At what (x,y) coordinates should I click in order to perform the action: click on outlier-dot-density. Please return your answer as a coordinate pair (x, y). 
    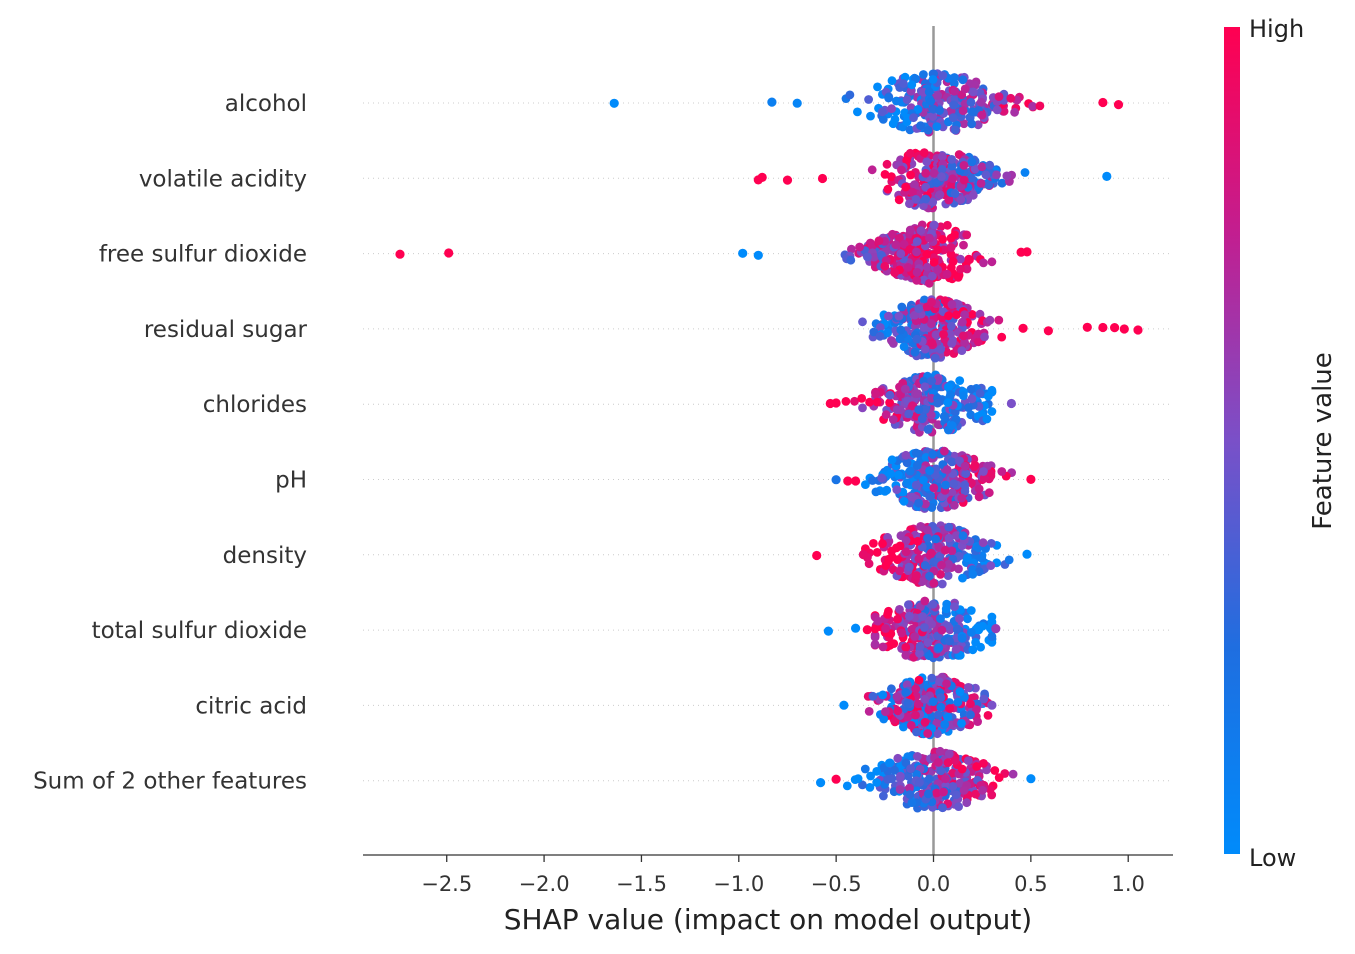
    Looking at the image, I should click on (1027, 554).